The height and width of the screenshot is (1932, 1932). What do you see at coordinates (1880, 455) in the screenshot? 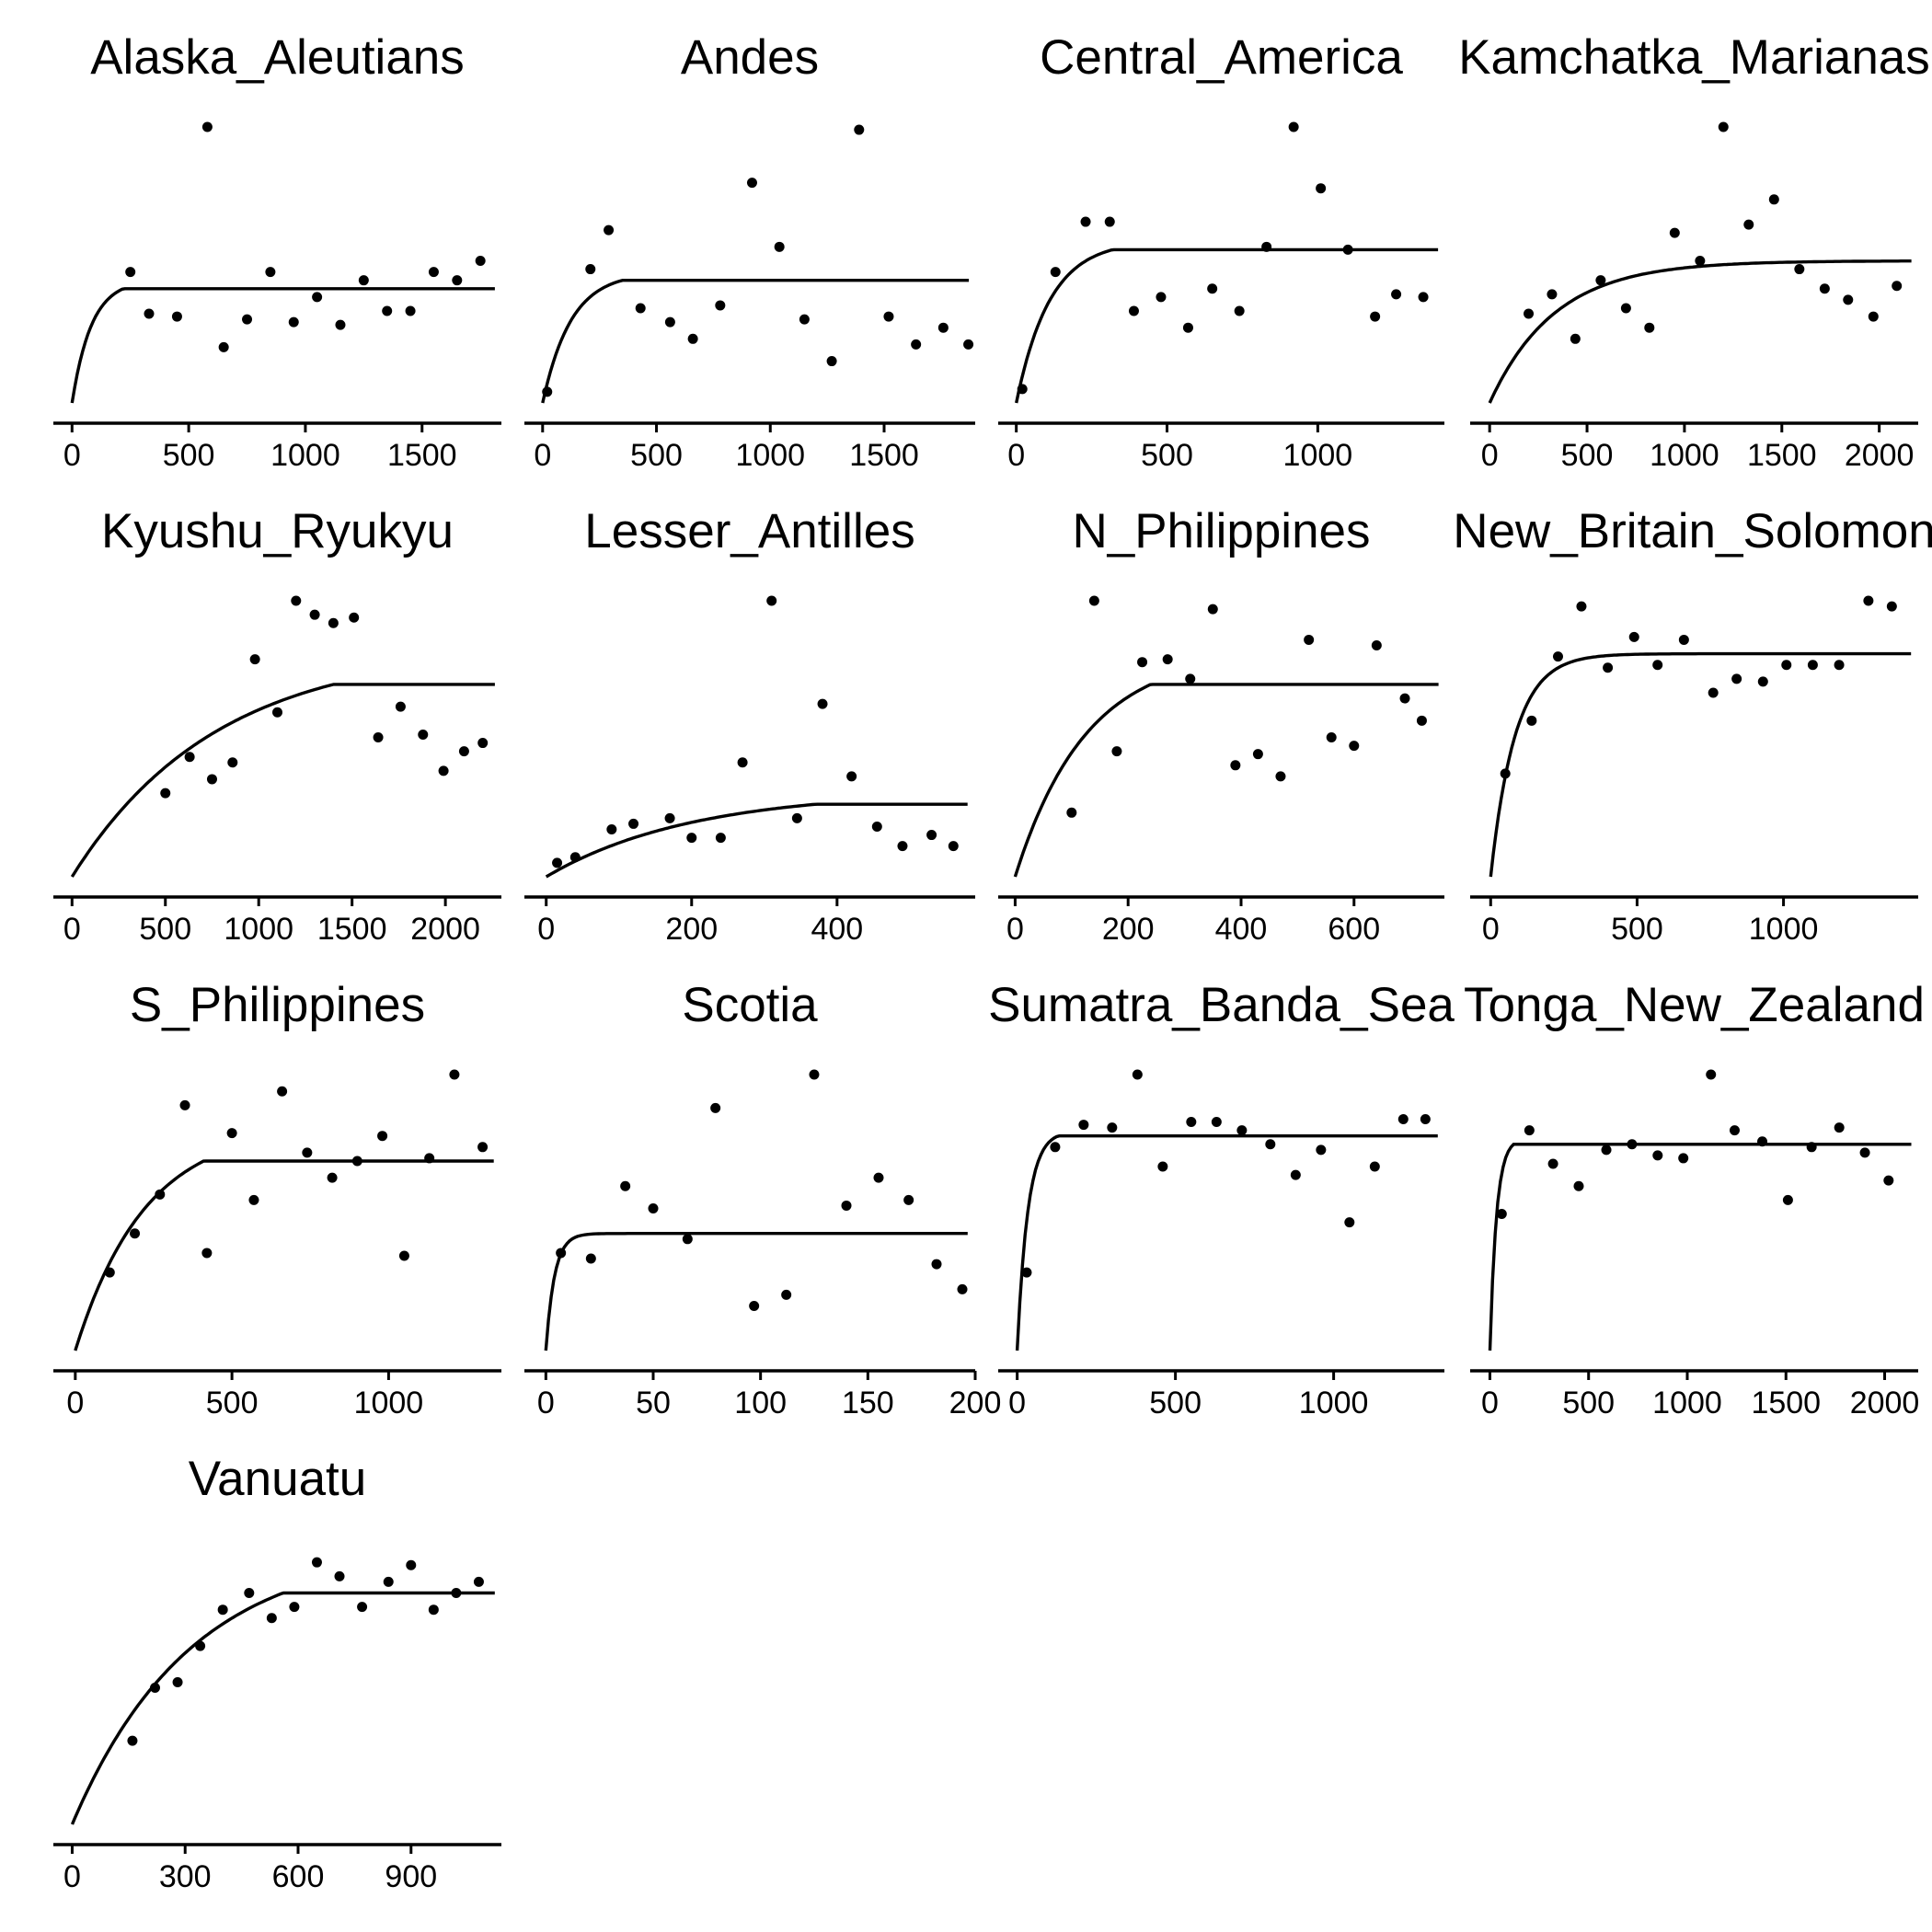
I see `x-tick-label: 2000` at bounding box center [1880, 455].